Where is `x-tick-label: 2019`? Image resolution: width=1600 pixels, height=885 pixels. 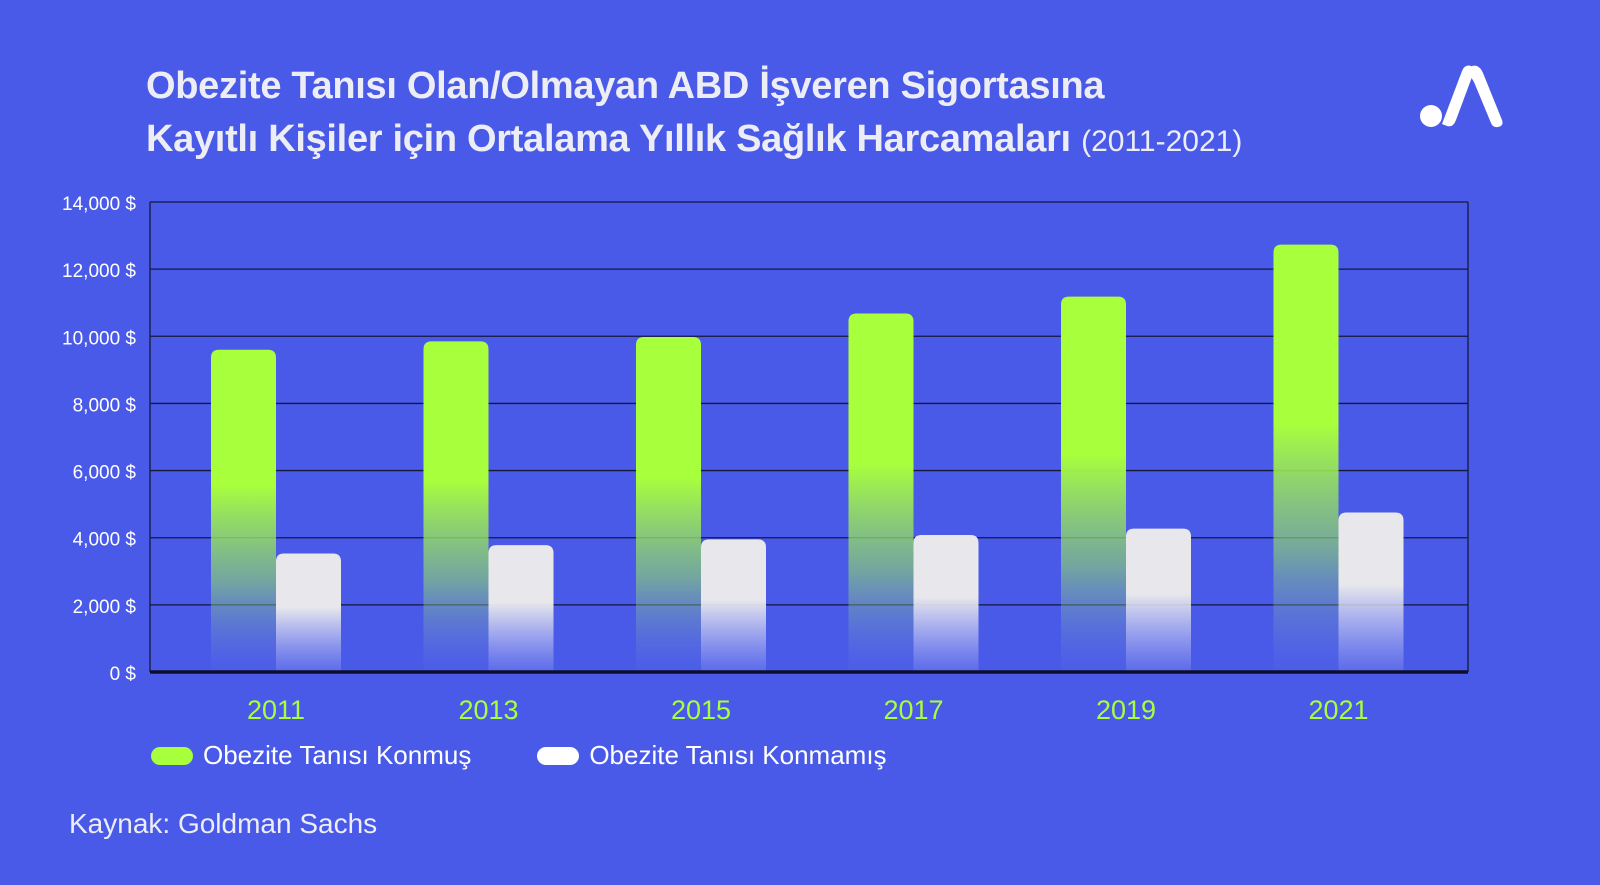 x-tick-label: 2019 is located at coordinates (1126, 710).